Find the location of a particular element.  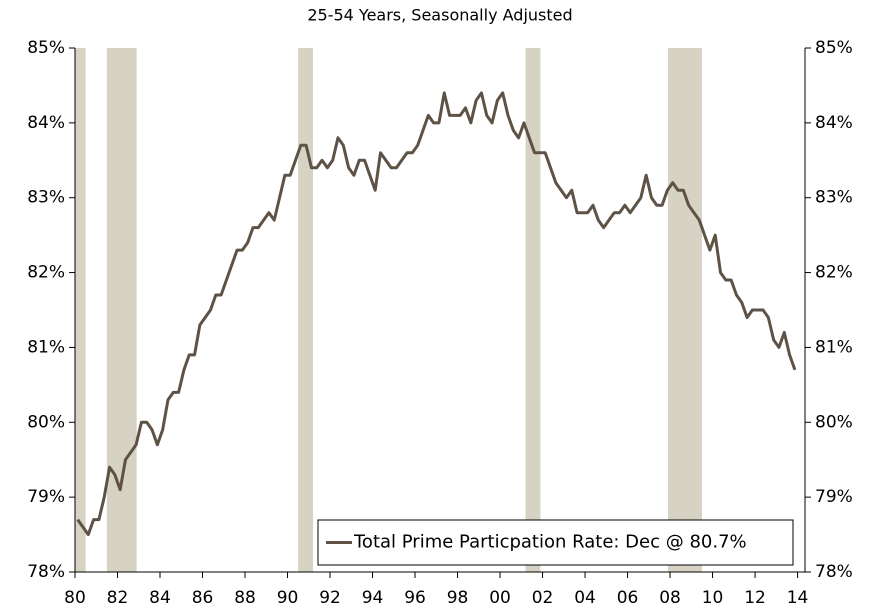

y-tick-label: 78% is located at coordinates (46, 572).